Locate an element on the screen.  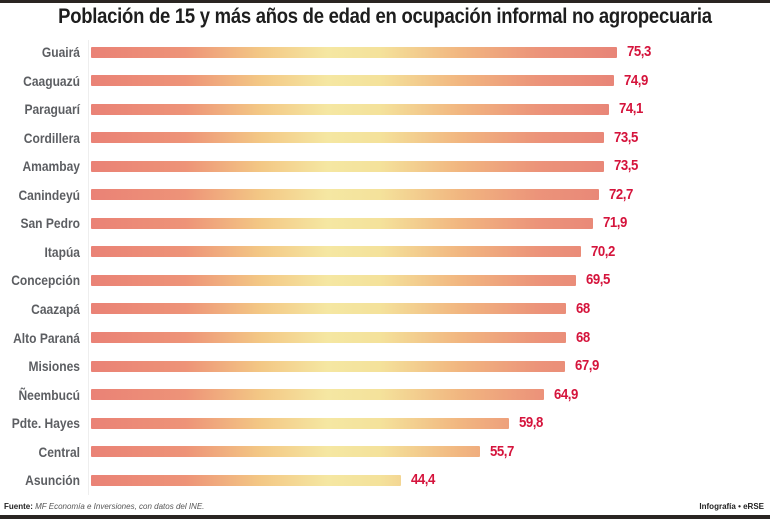
value-label: 64,9 is located at coordinates (566, 394).